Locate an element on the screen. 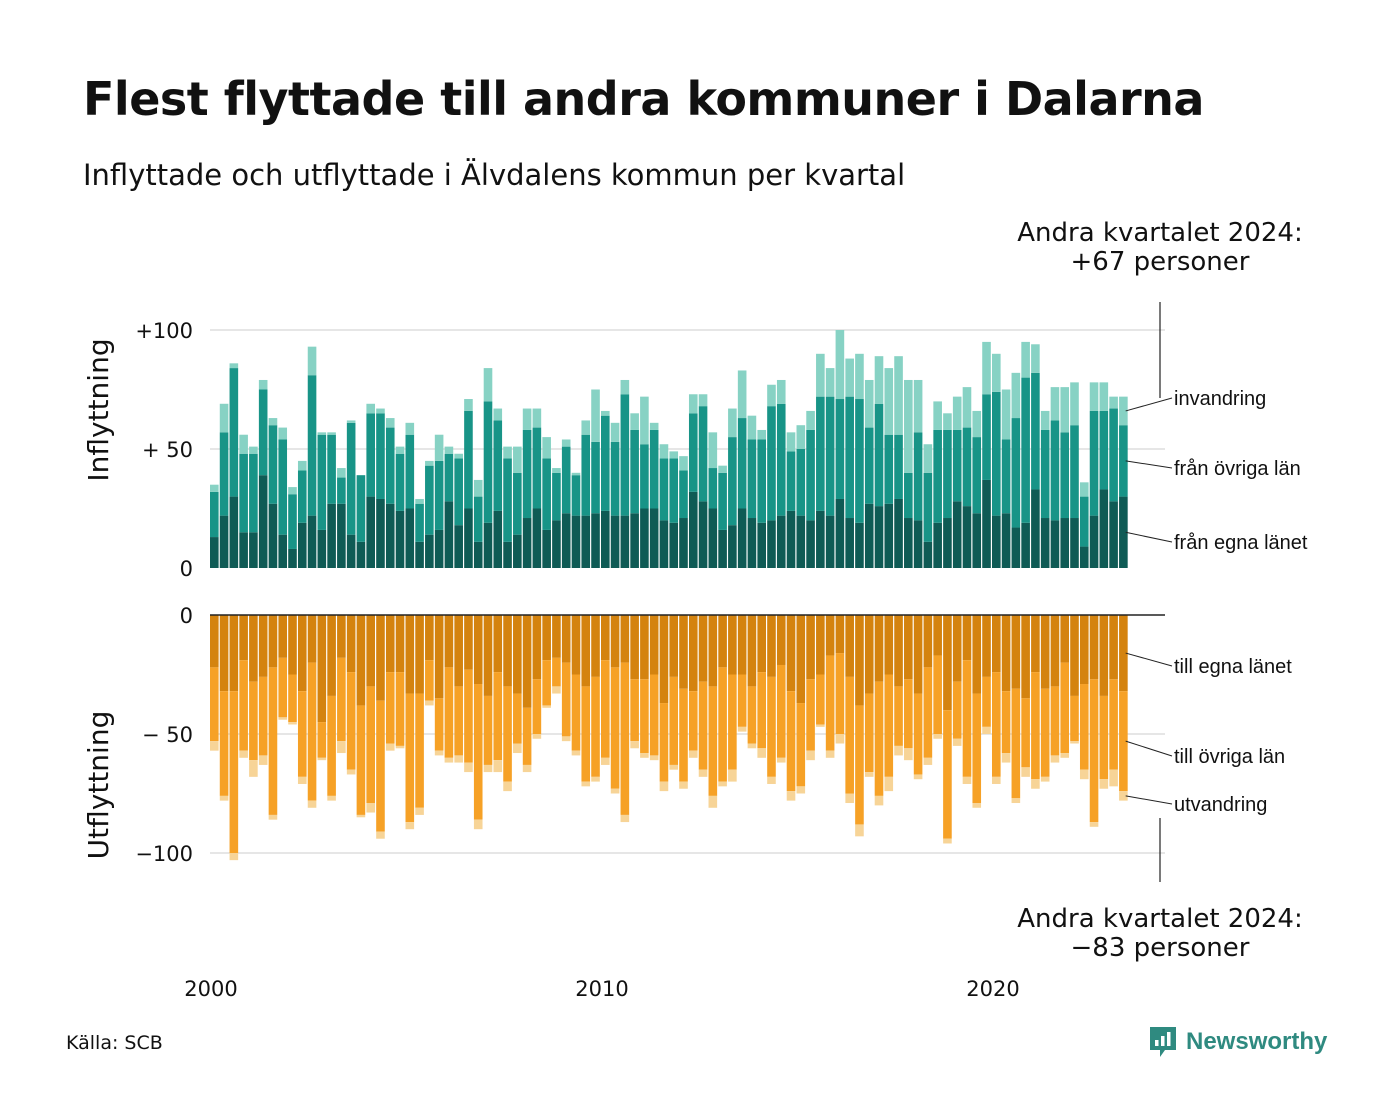 The width and height of the screenshot is (1400, 1120). x-tick-label: 2010 is located at coordinates (601, 989).